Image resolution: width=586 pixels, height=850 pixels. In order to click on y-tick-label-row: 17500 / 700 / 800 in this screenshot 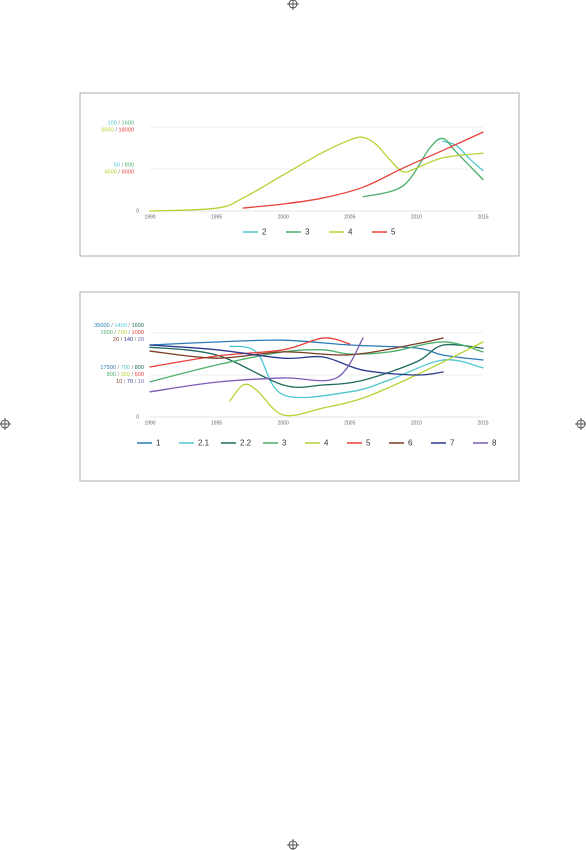, I will do `click(122, 368)`.